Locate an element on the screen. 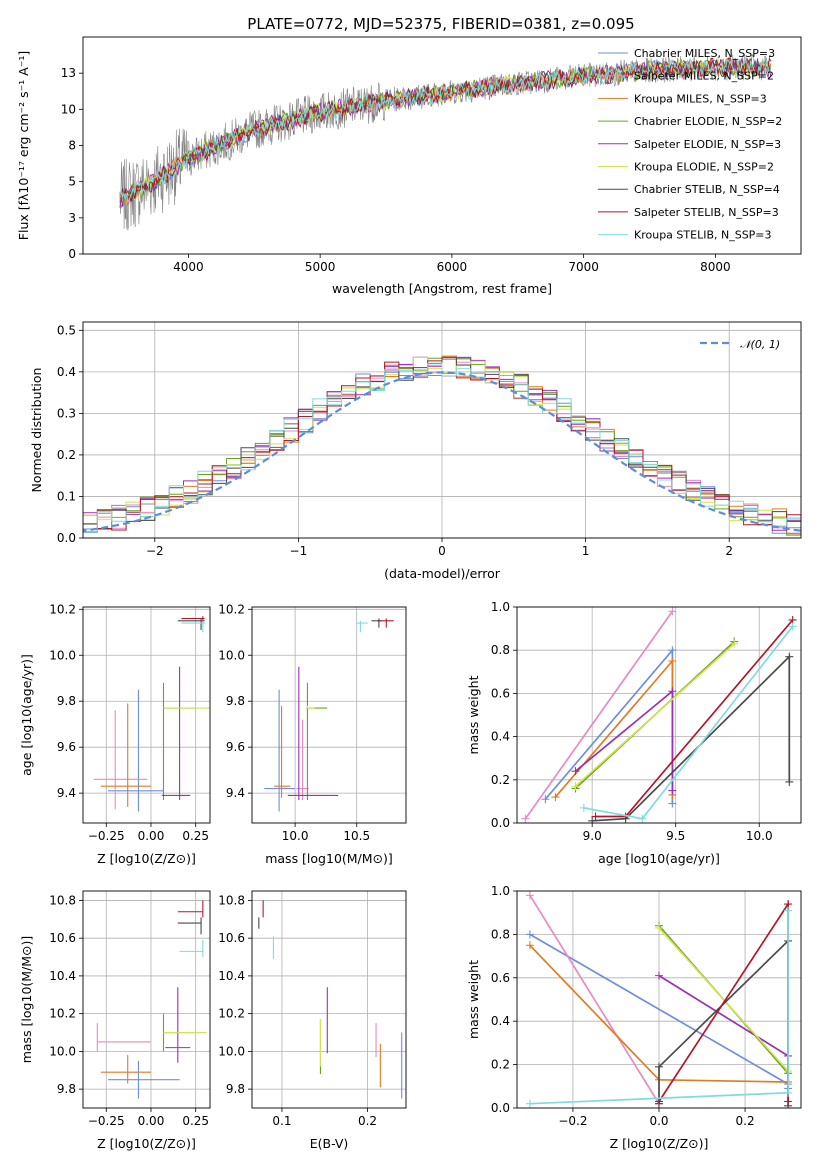 Image resolution: width=819 pixels, height=1170 pixels. y-tick-label: 8 is located at coordinates (72, 146).